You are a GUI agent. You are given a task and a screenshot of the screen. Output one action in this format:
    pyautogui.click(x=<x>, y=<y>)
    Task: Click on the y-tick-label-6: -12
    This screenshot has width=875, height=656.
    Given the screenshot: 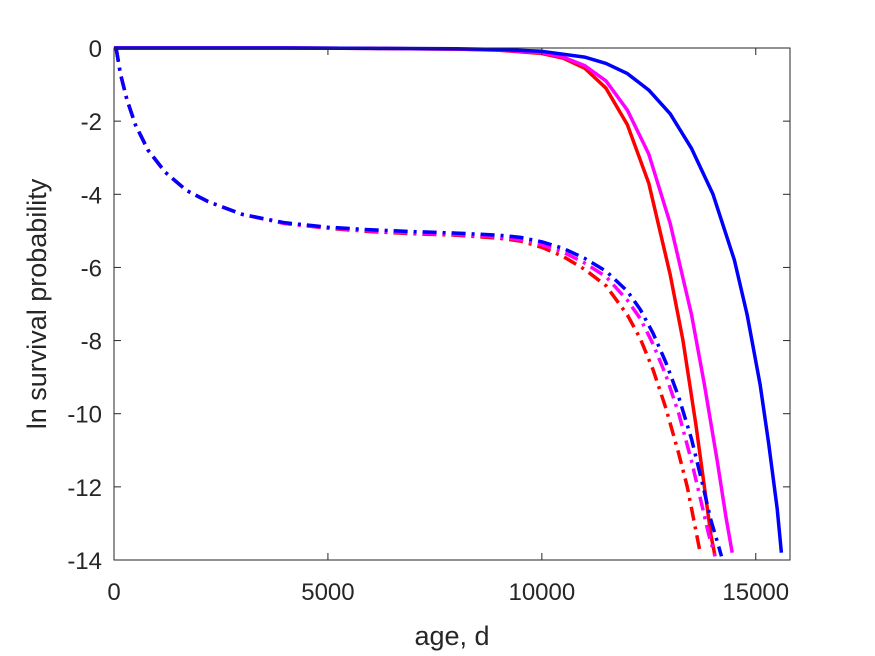 What is the action you would take?
    pyautogui.click(x=84, y=488)
    